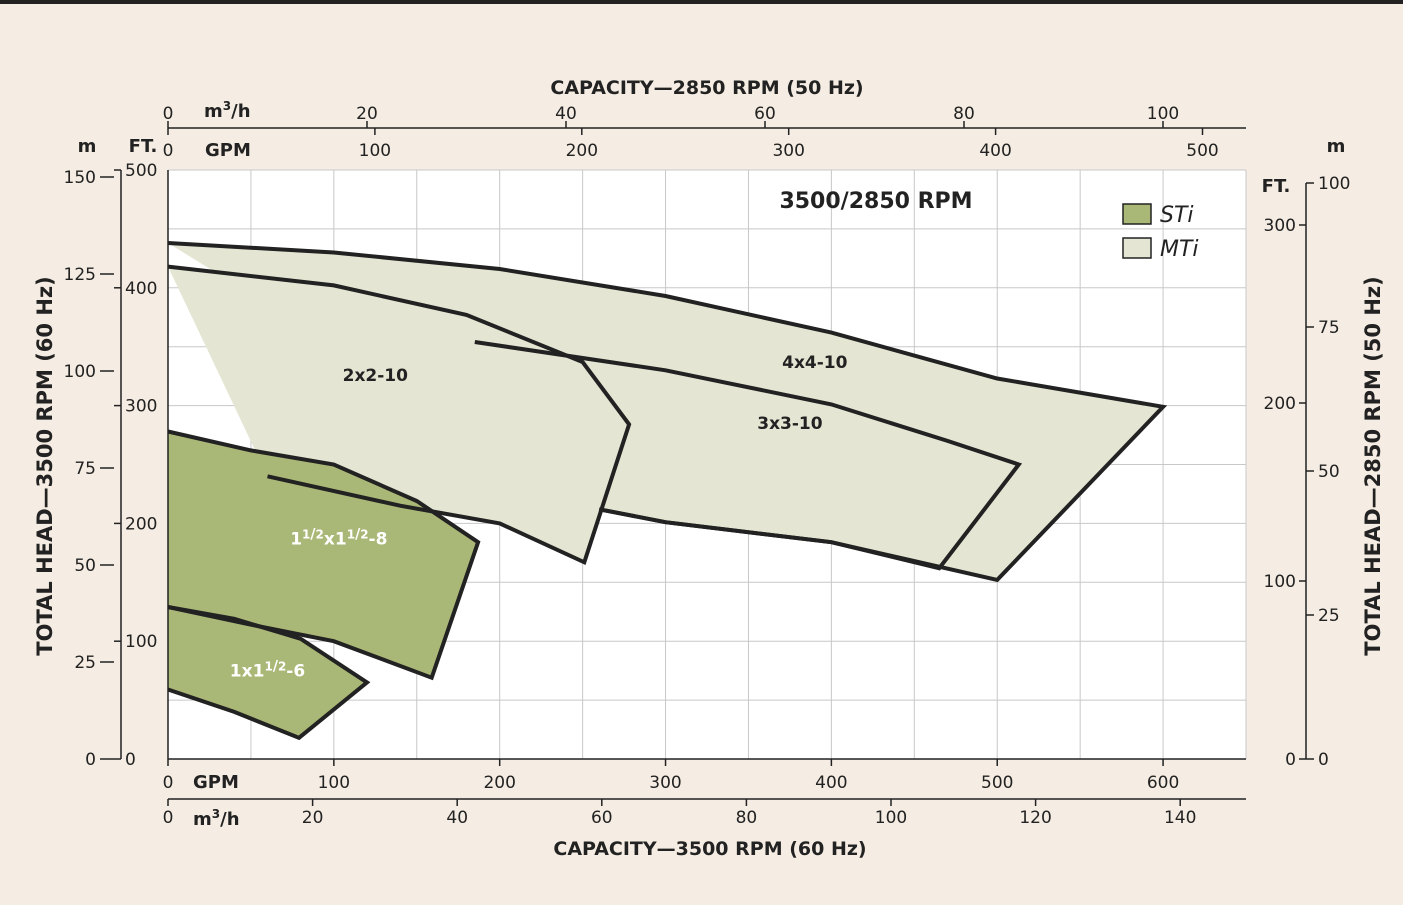 Image resolution: width=1403 pixels, height=905 pixels. Describe the element at coordinates (168, 151) in the screenshot. I see `top-gpm-tick-label: 0` at that location.